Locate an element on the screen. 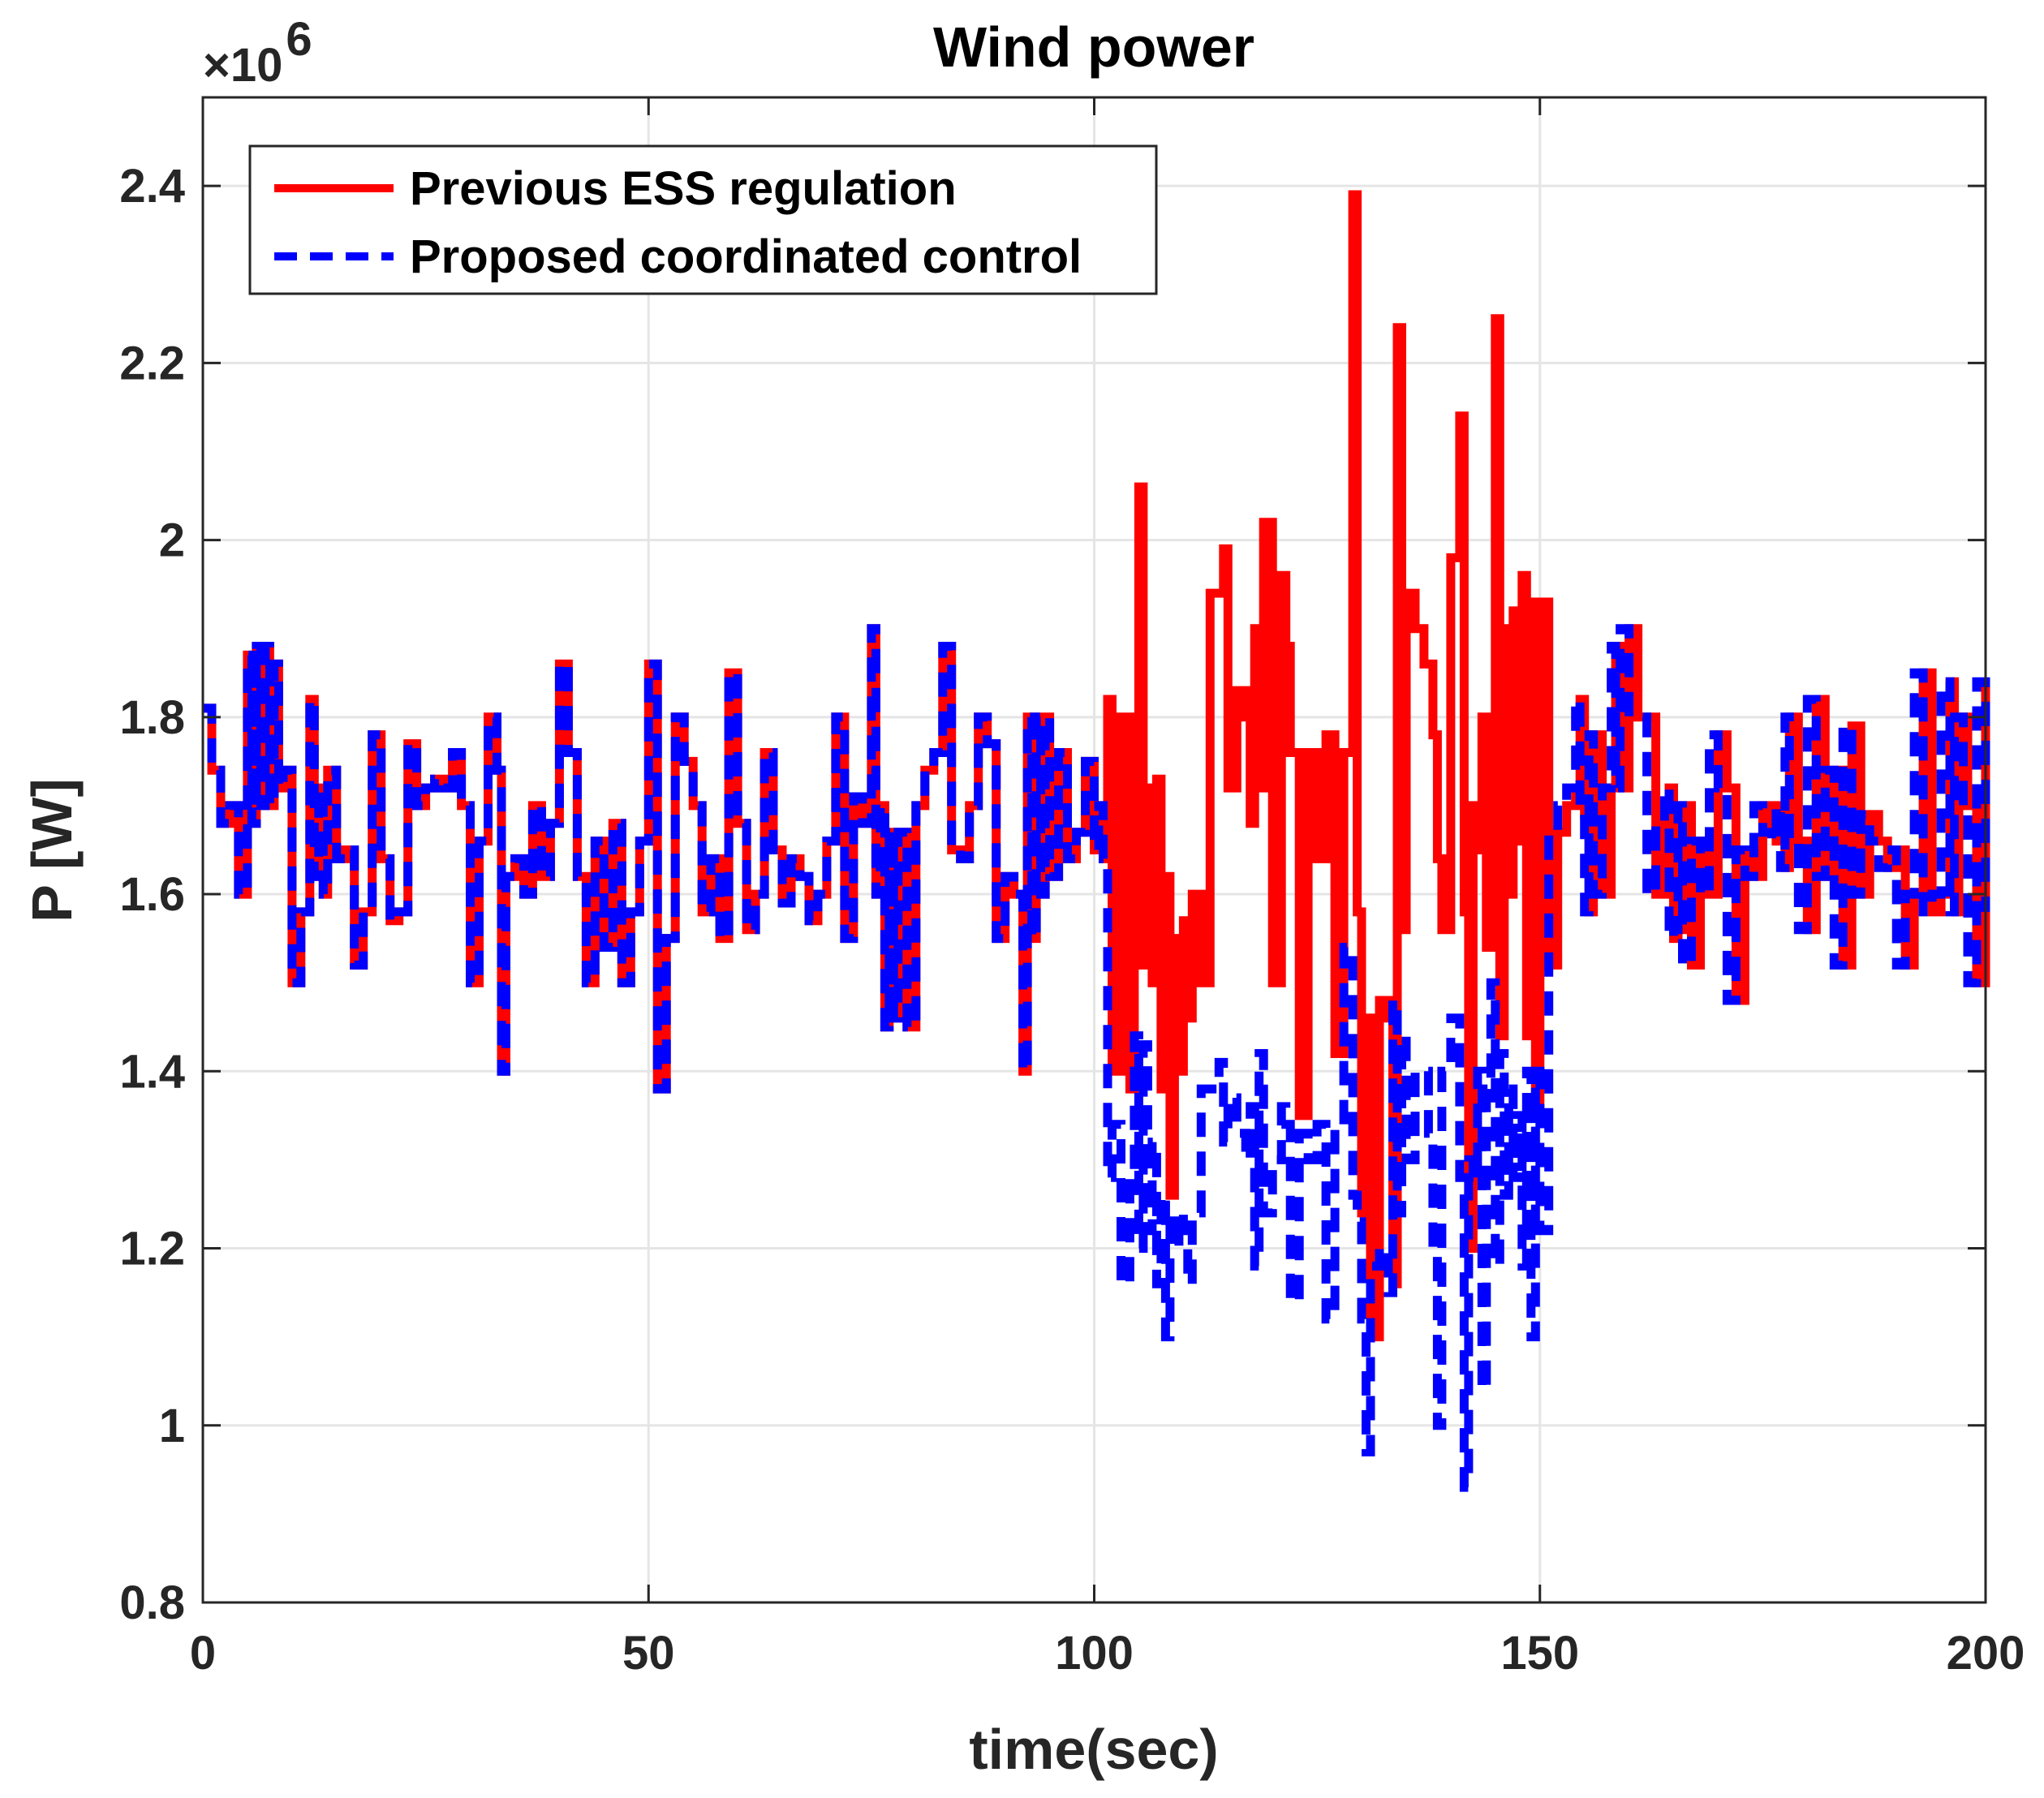  x-tick-label: 200 is located at coordinates (1986, 1654).